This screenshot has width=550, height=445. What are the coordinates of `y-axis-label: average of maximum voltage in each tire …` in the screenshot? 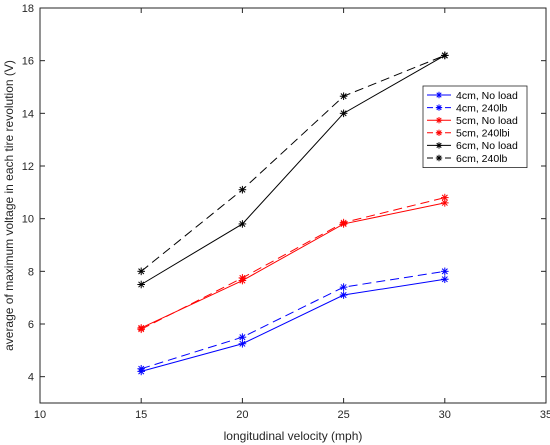 It's located at (9, 205).